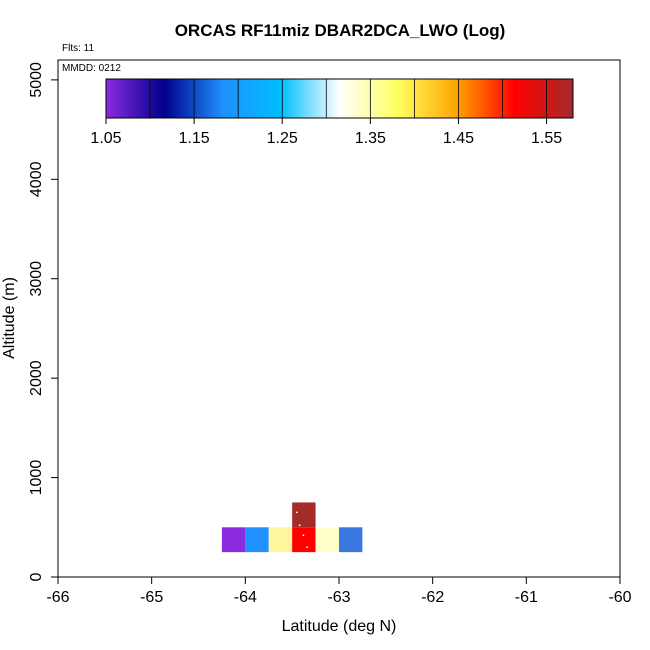 This screenshot has height=650, width=650. What do you see at coordinates (91, 68) in the screenshot?
I see `date-label: MMDD: 0212` at bounding box center [91, 68].